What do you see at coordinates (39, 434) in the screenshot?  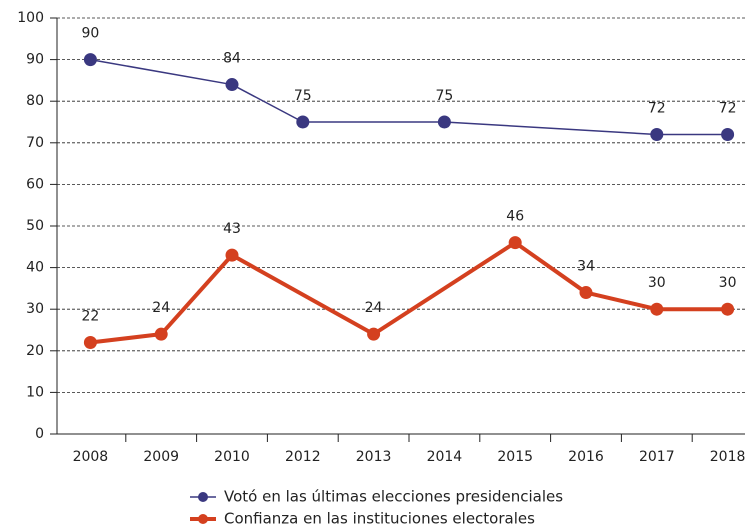 I see `y-tick-label: 0` at bounding box center [39, 434].